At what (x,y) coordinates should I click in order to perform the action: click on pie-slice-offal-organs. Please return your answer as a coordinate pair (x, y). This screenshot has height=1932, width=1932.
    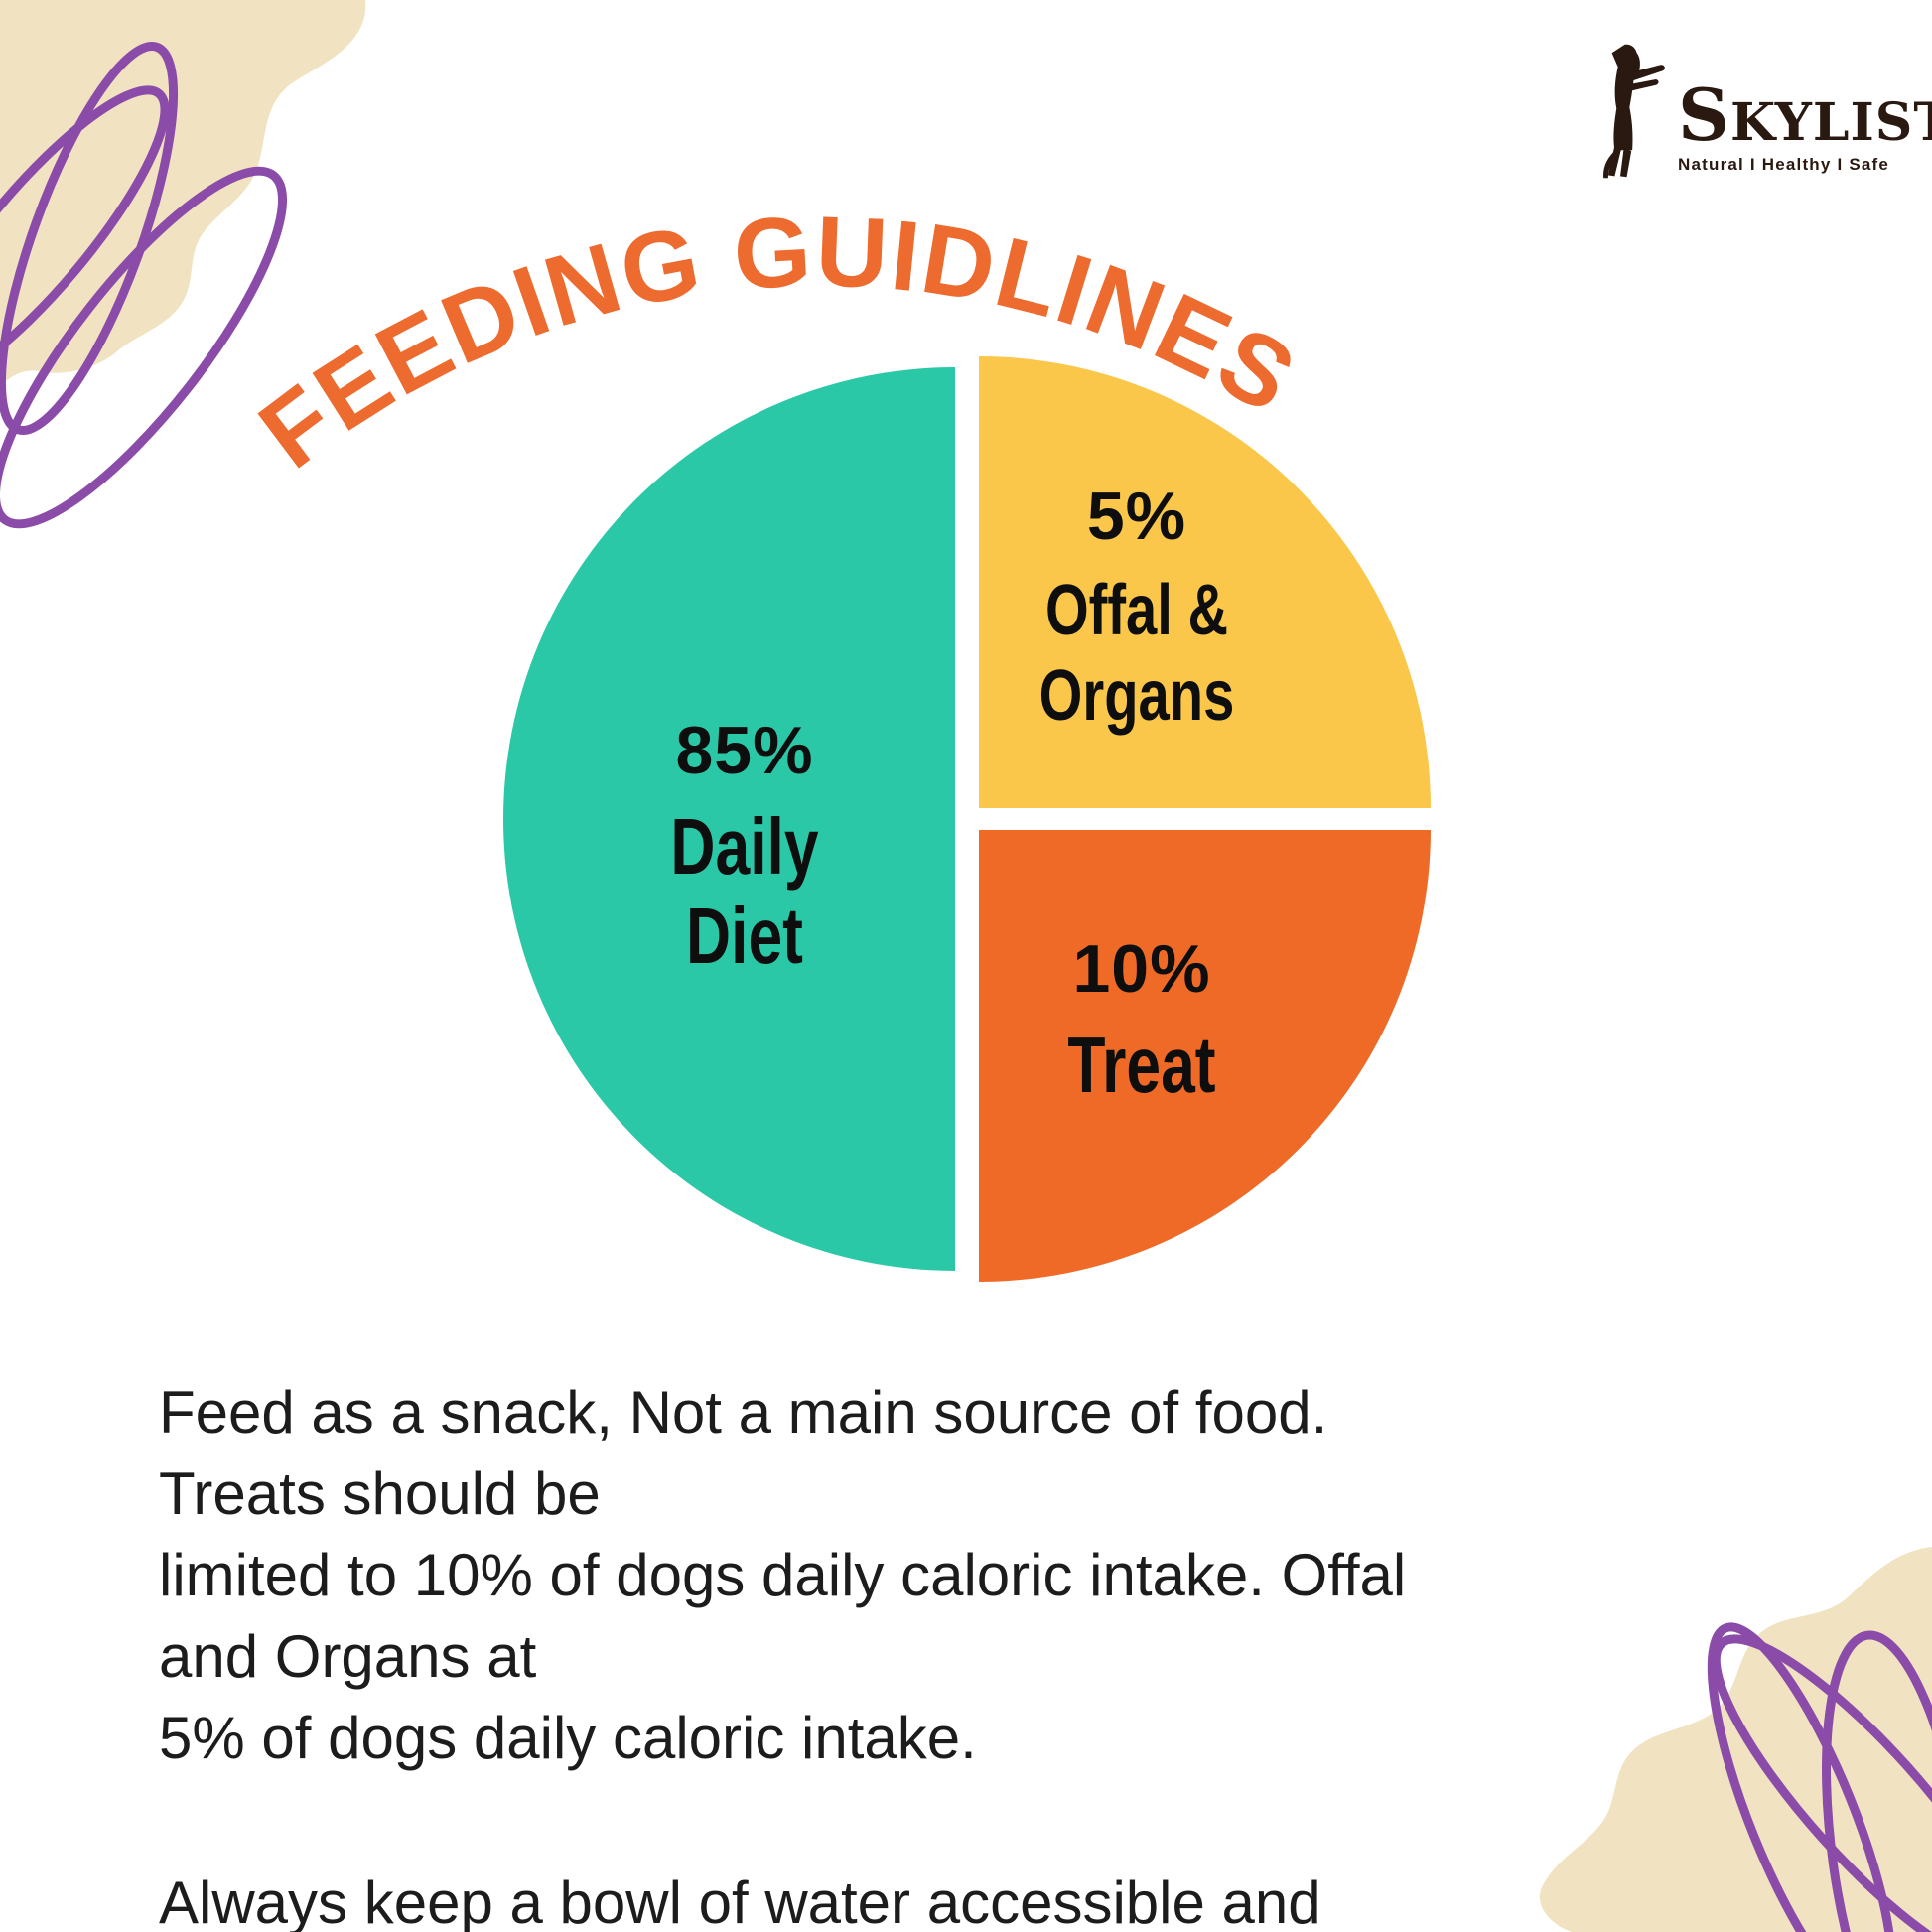
    Looking at the image, I should click on (1205, 582).